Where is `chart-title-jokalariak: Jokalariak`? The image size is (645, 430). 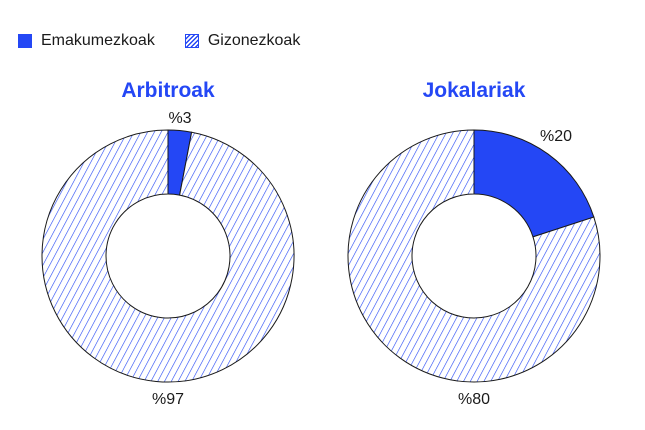
chart-title-jokalariak: Jokalariak is located at coordinates (474, 90).